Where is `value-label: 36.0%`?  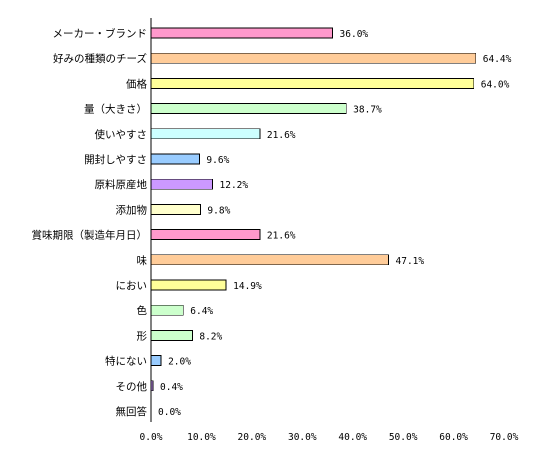
value-label: 36.0% is located at coordinates (354, 34).